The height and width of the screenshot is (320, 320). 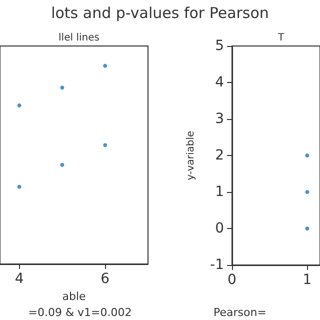 I want to click on y-tick-label: 5, so click(x=219, y=46).